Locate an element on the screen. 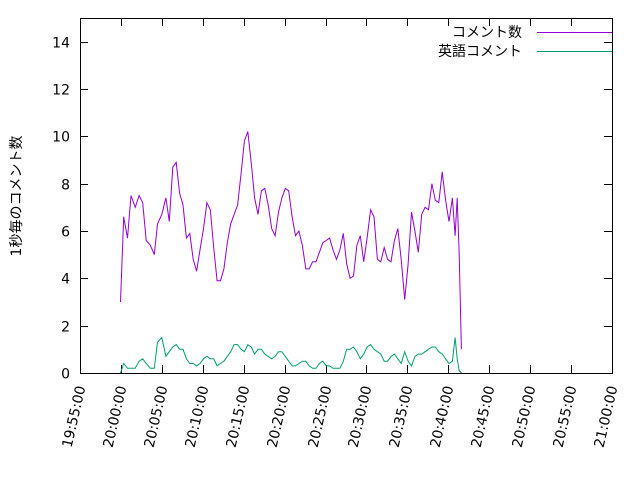 The height and width of the screenshot is (480, 640). x-tick-label: 20:40:00 is located at coordinates (443, 416).